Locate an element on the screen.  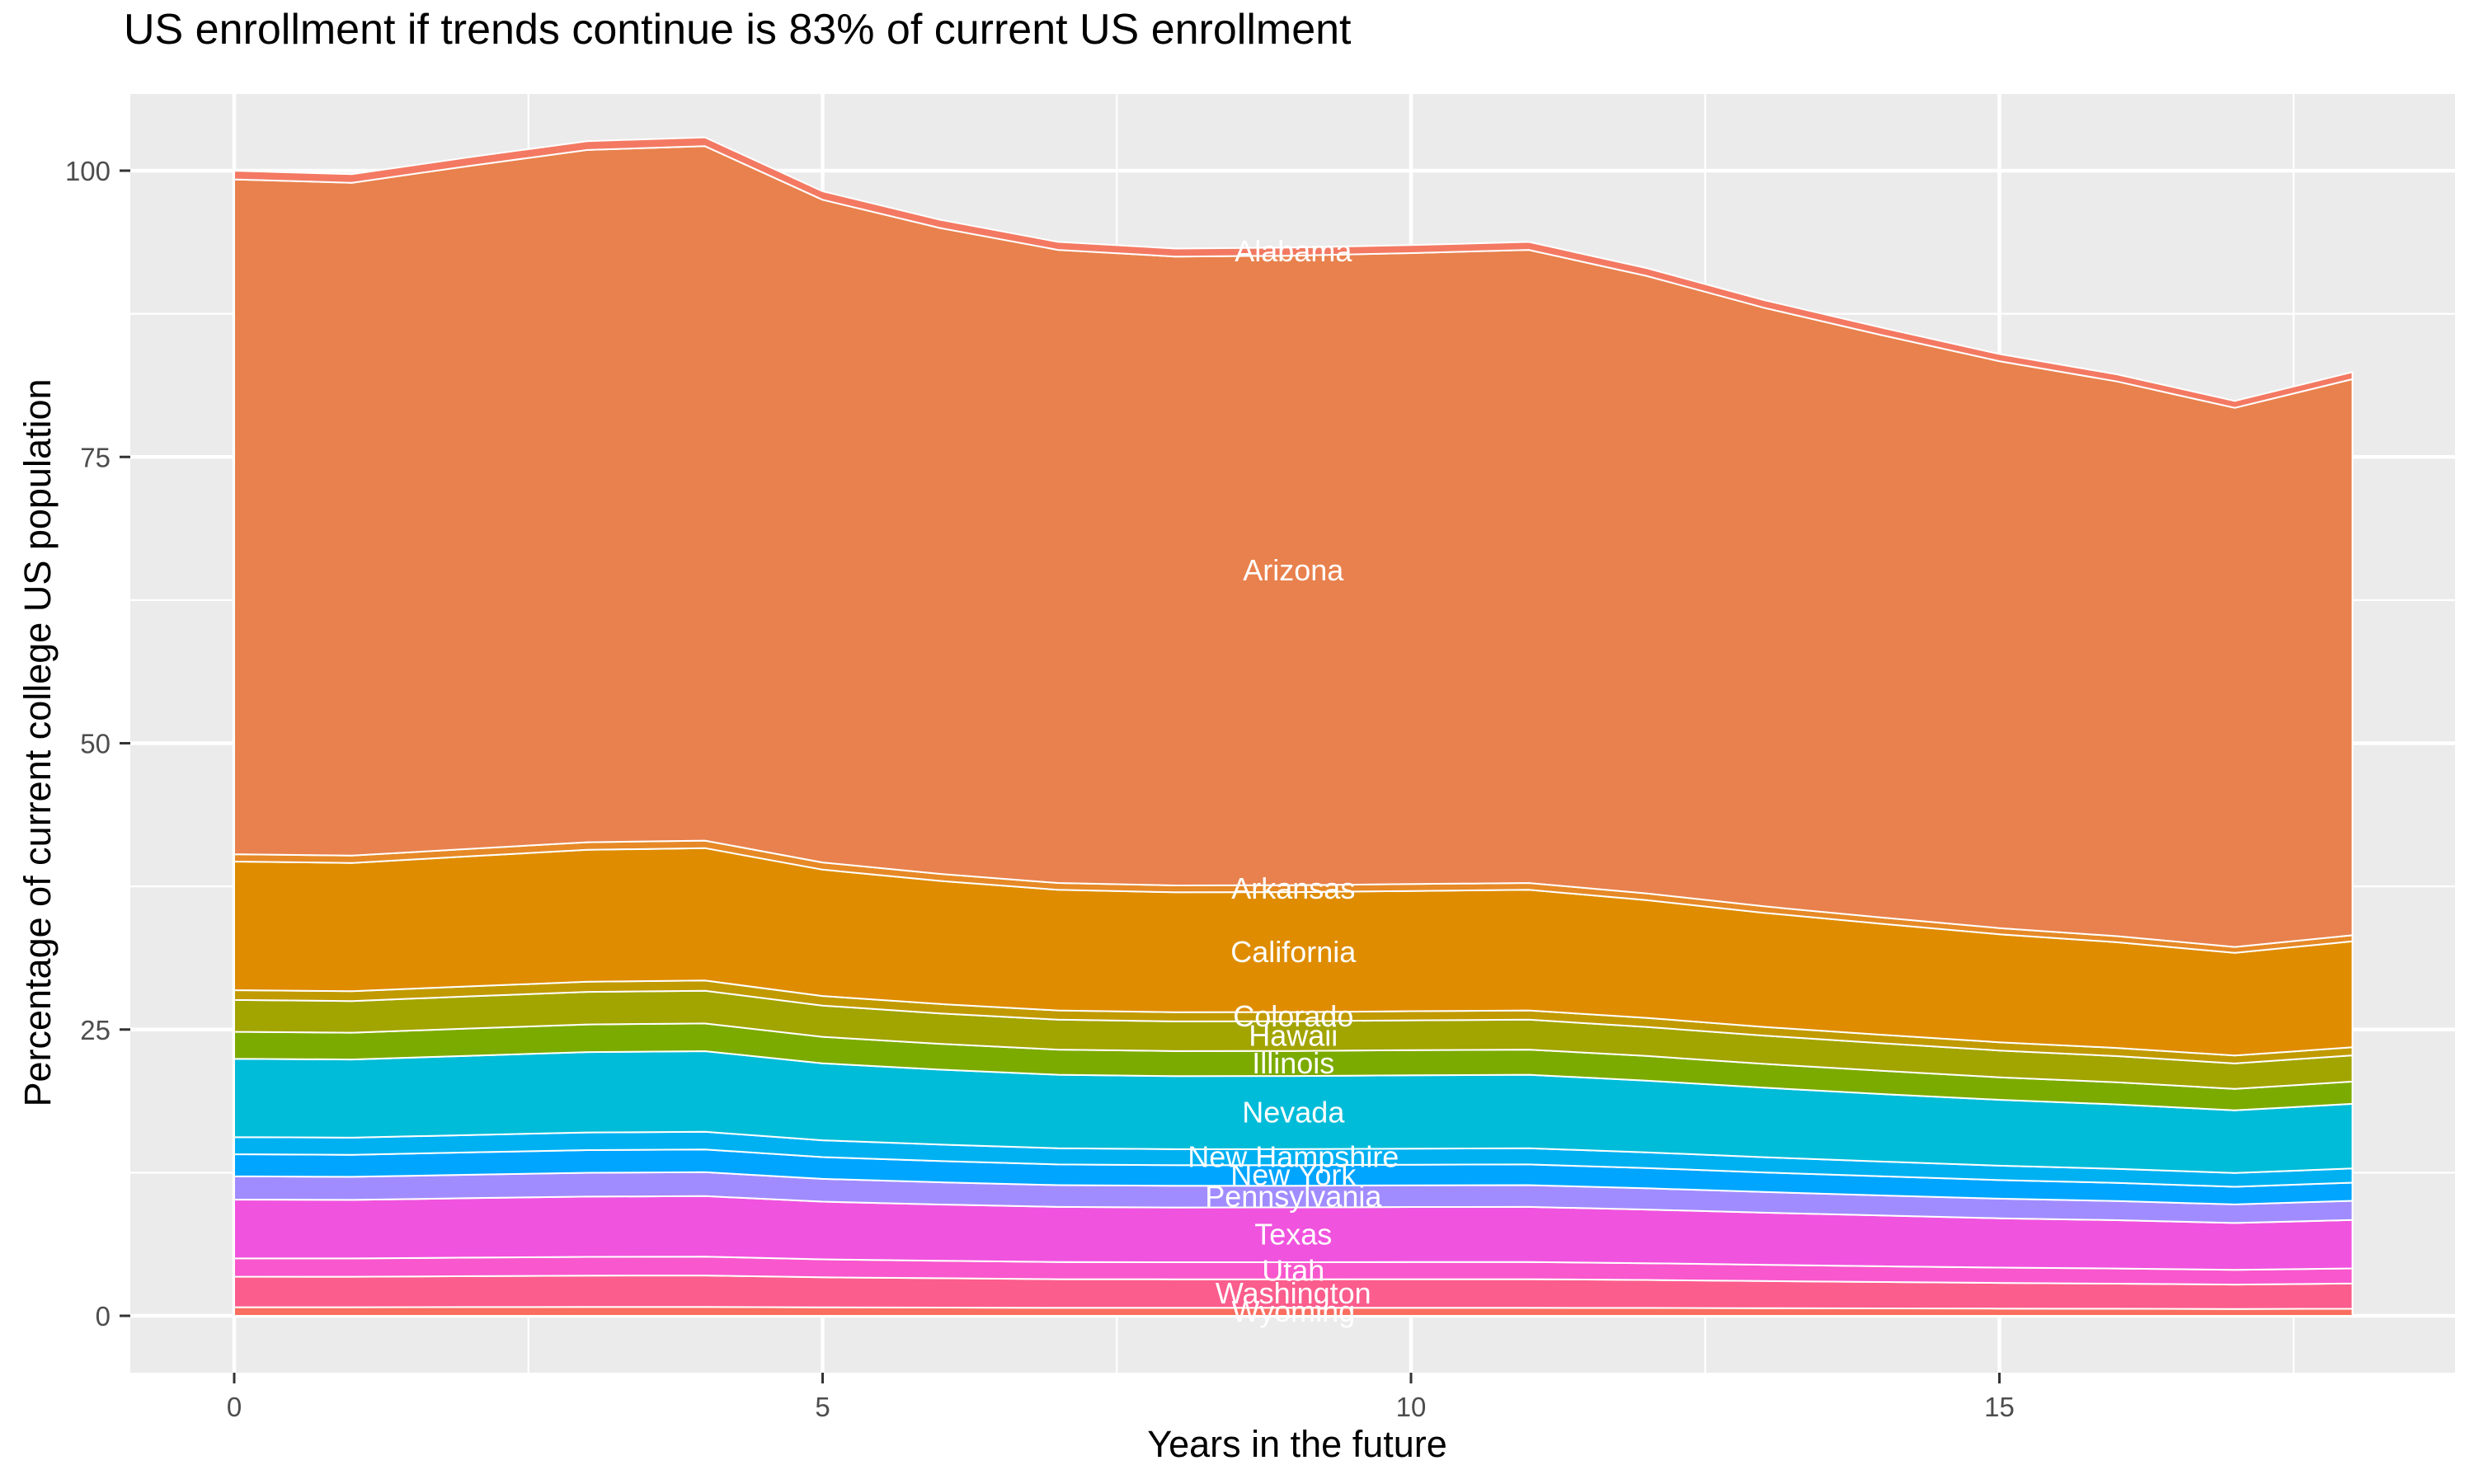
x-tick-label-10: 10 is located at coordinates (1411, 1407).